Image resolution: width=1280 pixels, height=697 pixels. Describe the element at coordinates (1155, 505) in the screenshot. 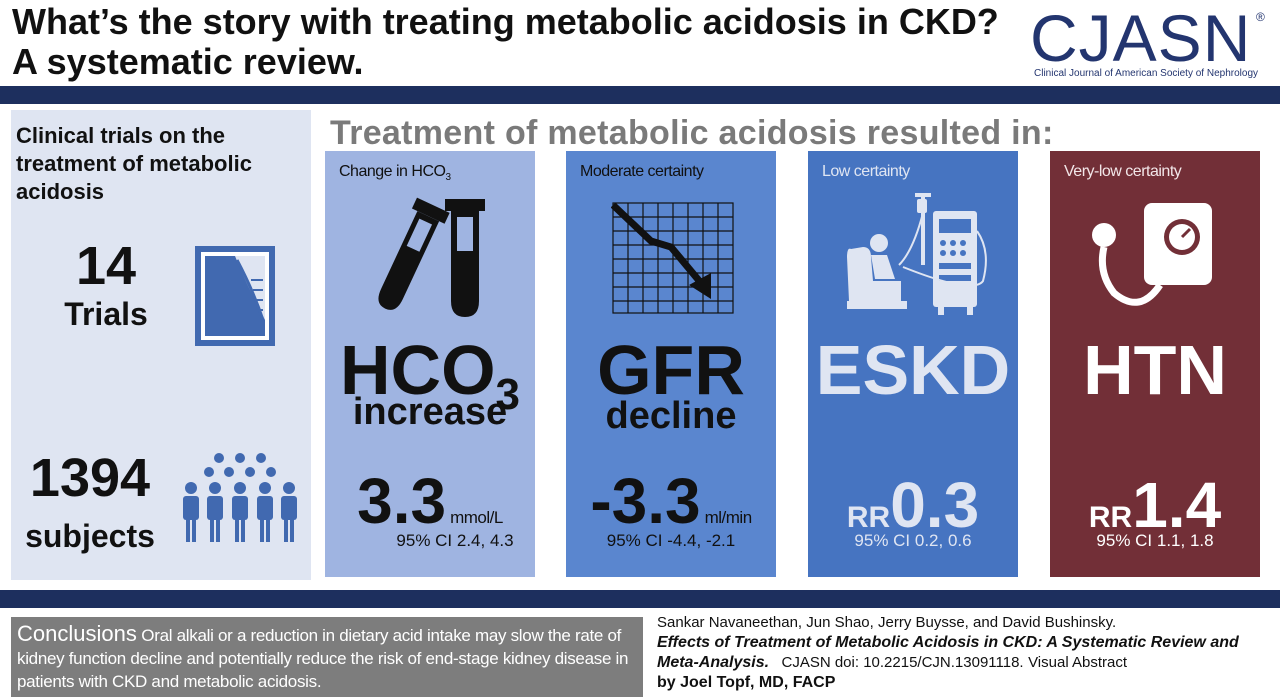

I see `card-htn-value: RR1.4` at that location.